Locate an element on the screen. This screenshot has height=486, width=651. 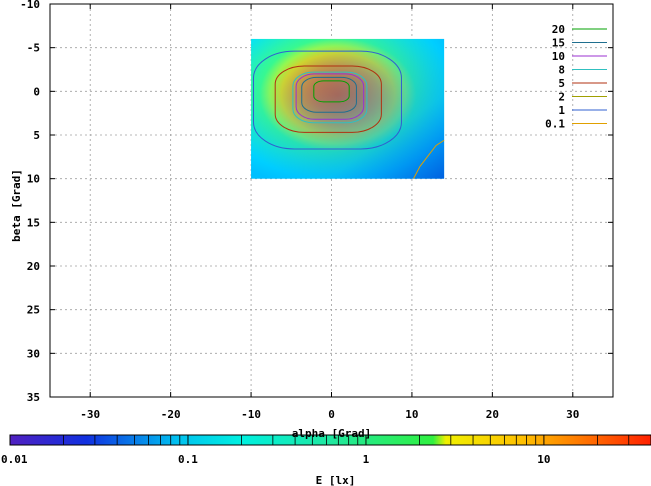
colorbar-tick-label: 0.1 is located at coordinates (188, 459).